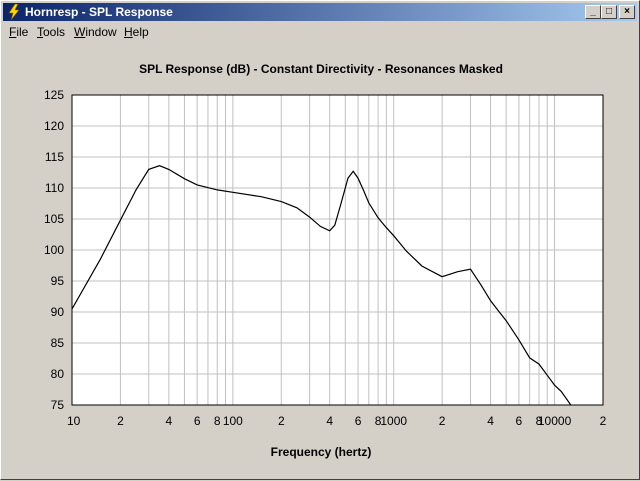  I want to click on y-tick-label: 85, so click(58, 343).